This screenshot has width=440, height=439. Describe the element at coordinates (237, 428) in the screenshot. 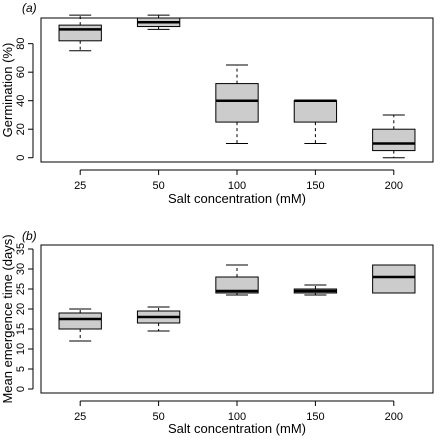

I see `panel-b-x-axis-title: Salt concentration (mM)` at that location.